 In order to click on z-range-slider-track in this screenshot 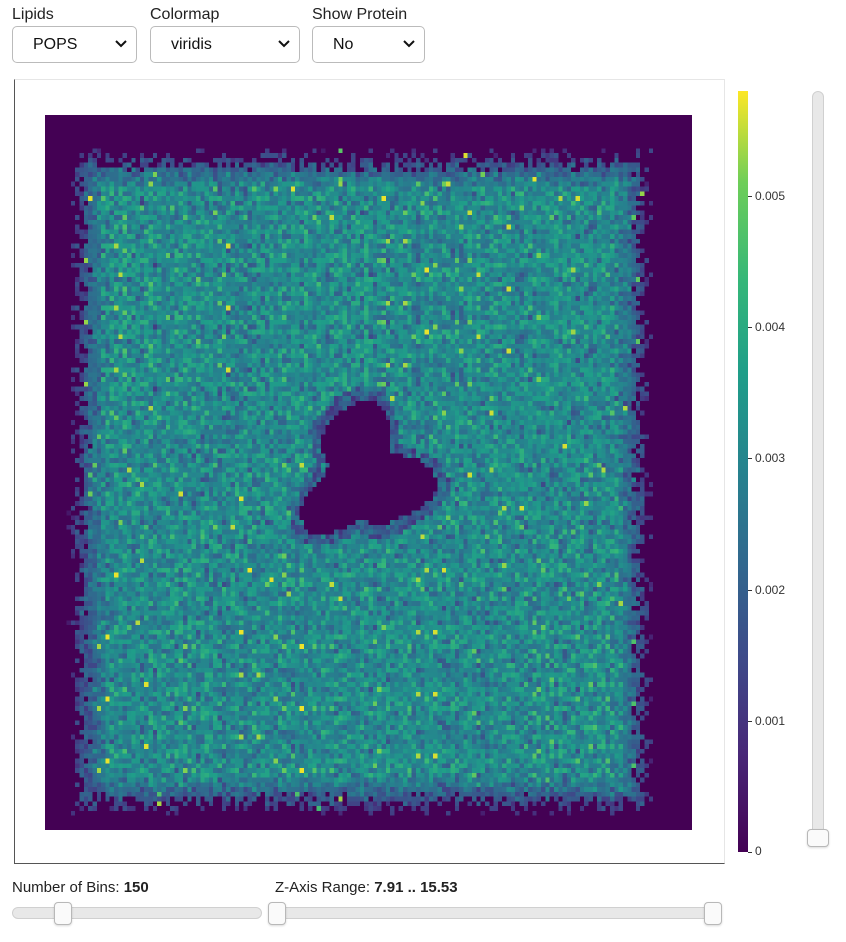, I will do `click(495, 913)`.